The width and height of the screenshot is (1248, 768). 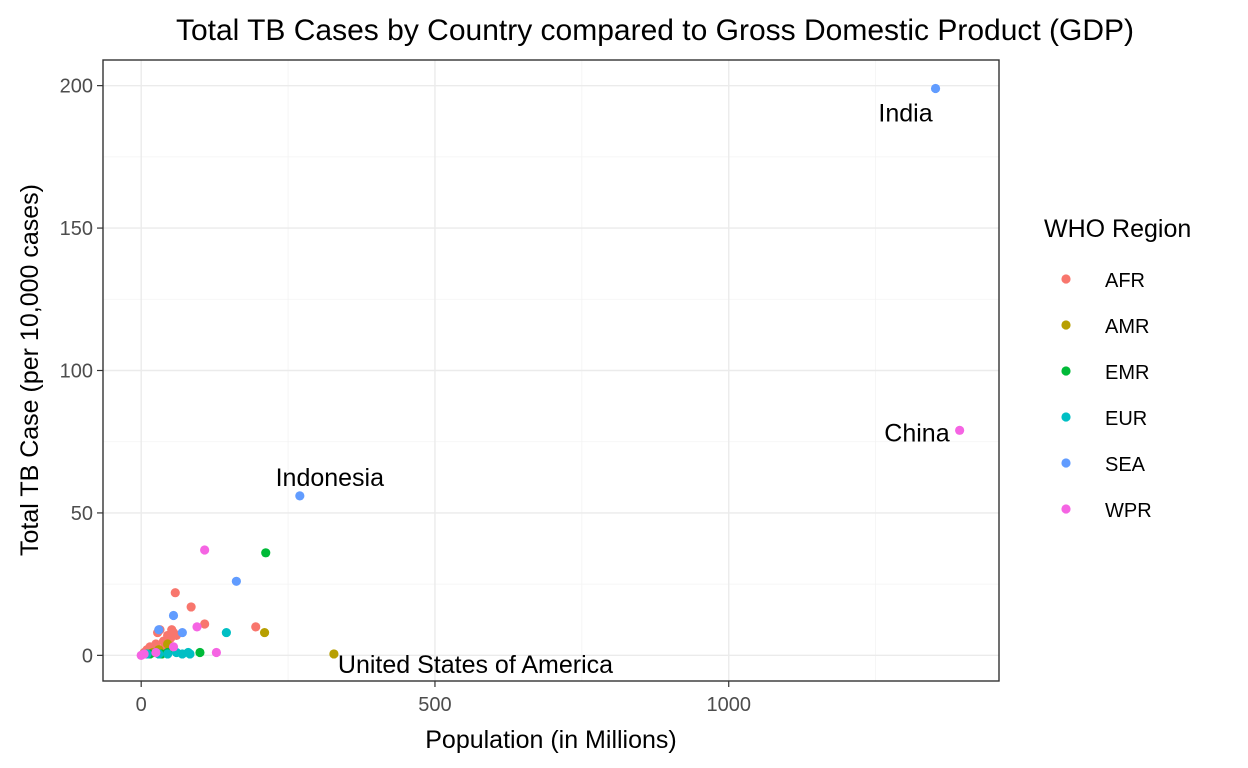 What do you see at coordinates (76, 87) in the screenshot?
I see `y-tick-label: 200` at bounding box center [76, 87].